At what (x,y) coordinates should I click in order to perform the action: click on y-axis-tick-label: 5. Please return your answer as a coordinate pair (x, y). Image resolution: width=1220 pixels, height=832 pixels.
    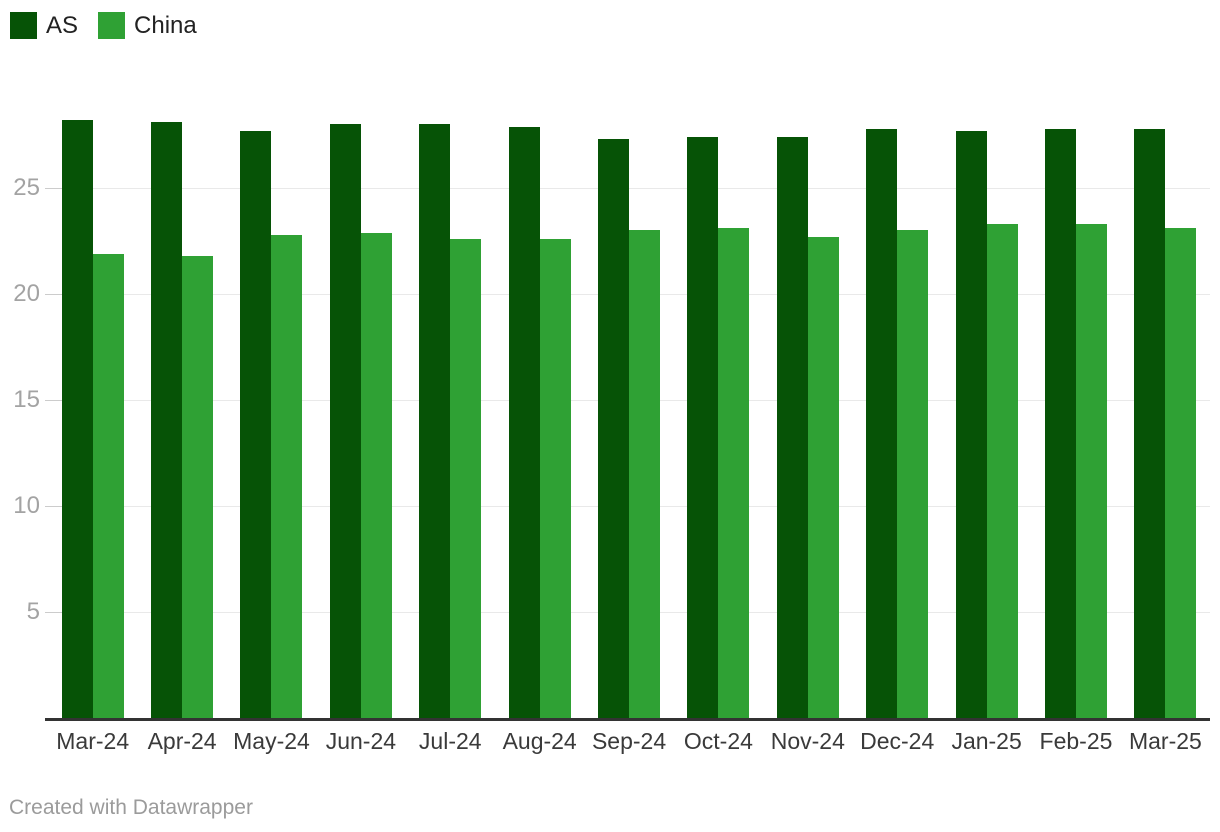
    Looking at the image, I should click on (33, 611).